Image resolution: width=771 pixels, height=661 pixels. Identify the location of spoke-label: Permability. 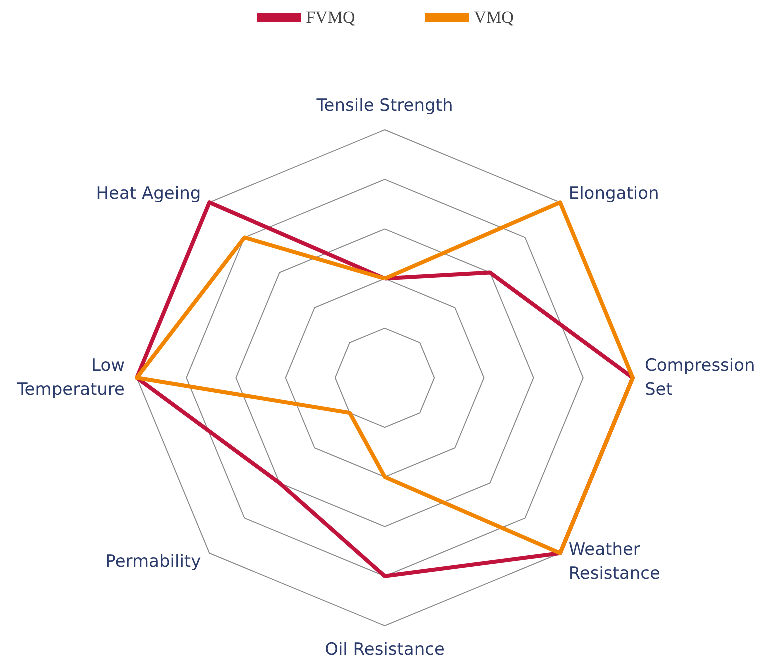
(154, 562).